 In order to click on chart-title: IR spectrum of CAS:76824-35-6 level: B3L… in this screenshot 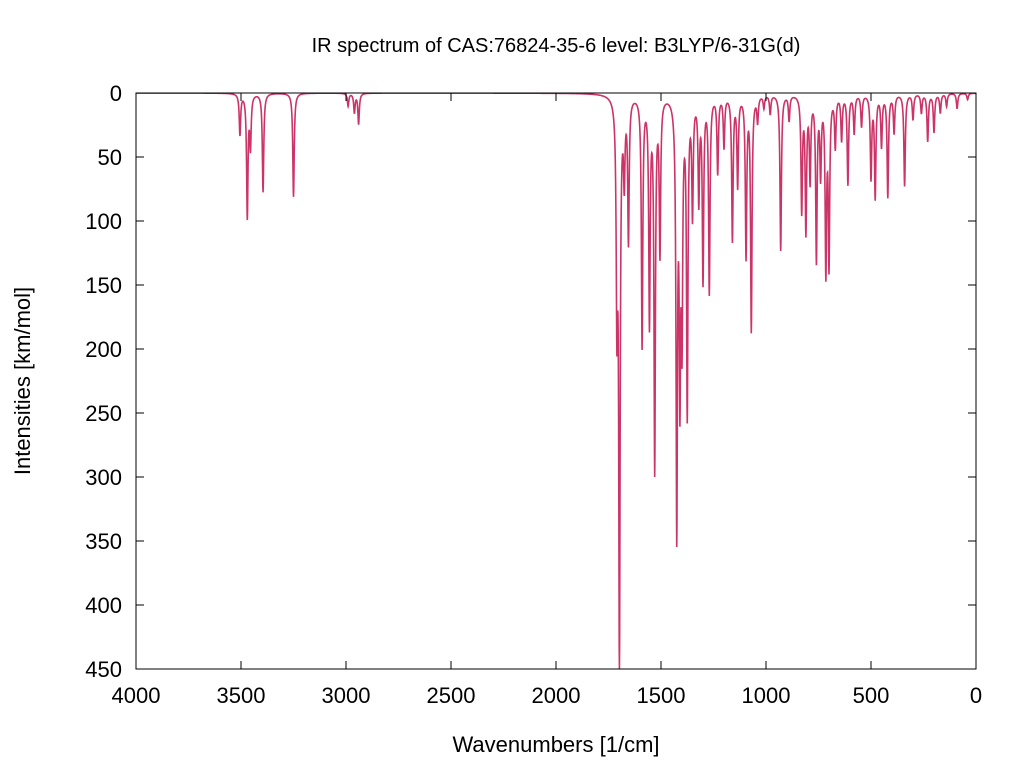, I will do `click(556, 46)`.